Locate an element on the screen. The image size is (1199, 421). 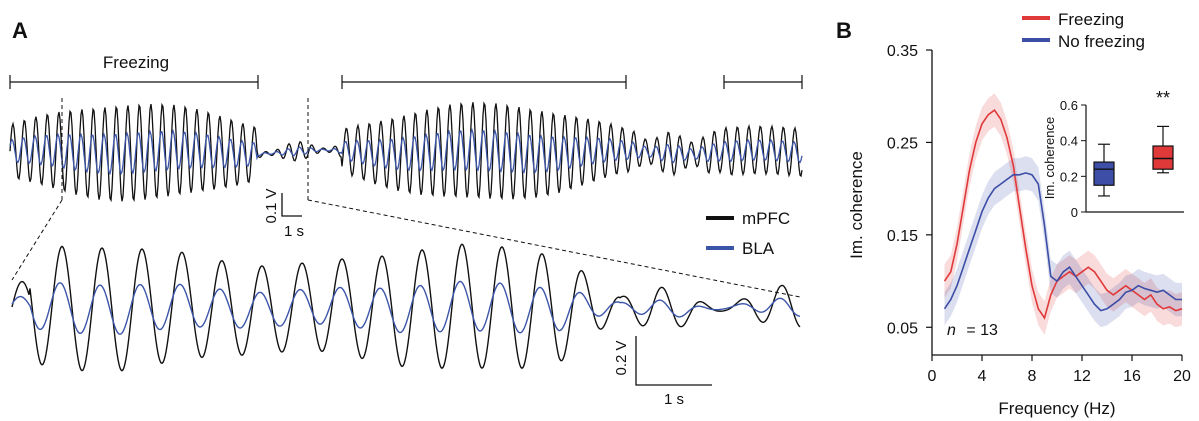
bottom-bla-trace is located at coordinates (406, 307).